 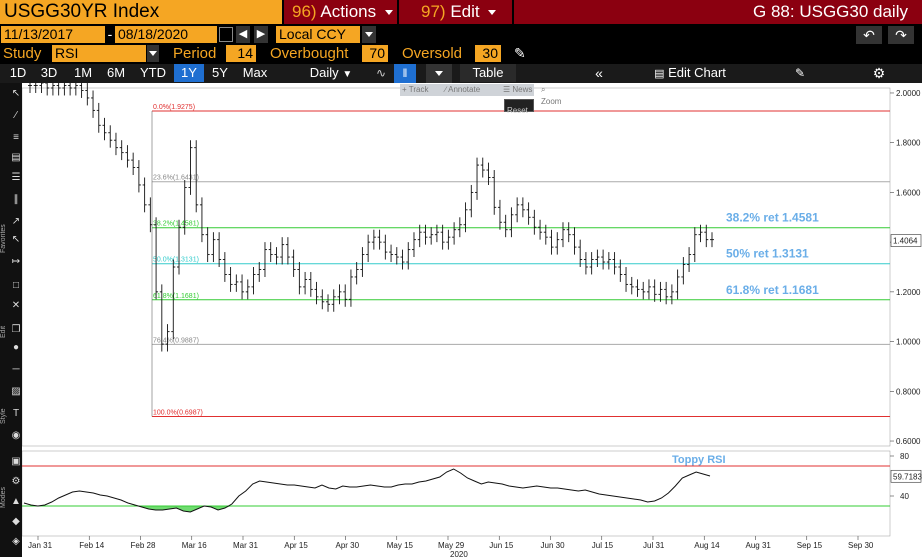 What do you see at coordinates (699, 460) in the screenshot?
I see `rsi-title: Toppy RSI` at bounding box center [699, 460].